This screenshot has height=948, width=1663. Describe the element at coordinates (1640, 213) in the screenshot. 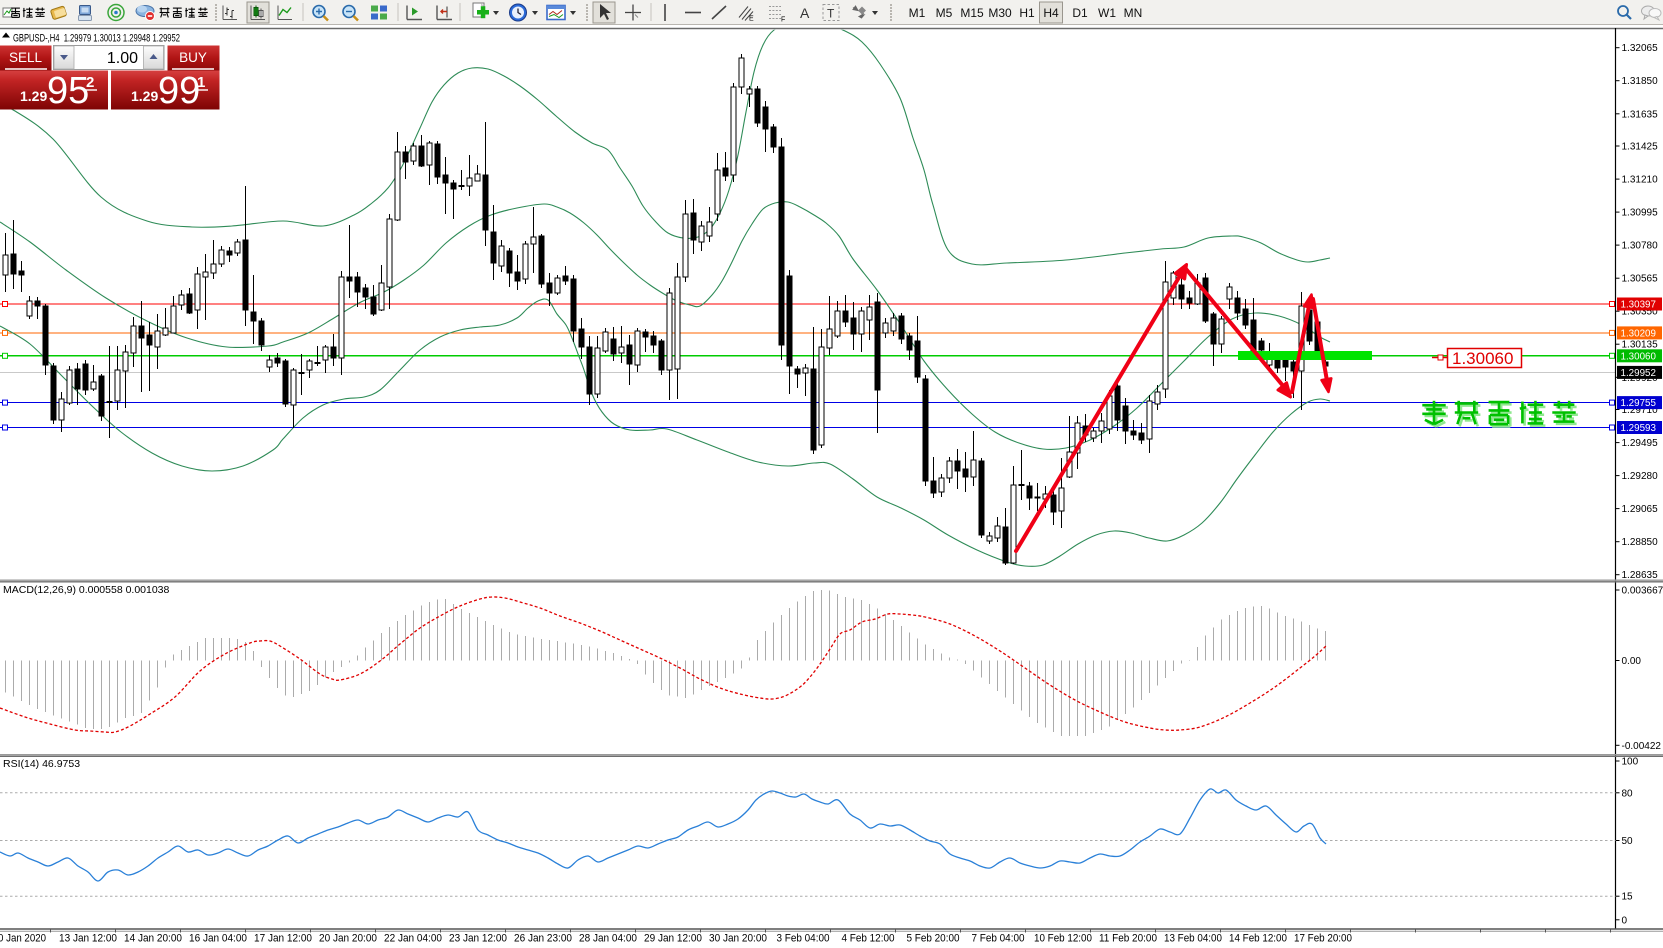

I see `svg-text: 1.30995` at that location.